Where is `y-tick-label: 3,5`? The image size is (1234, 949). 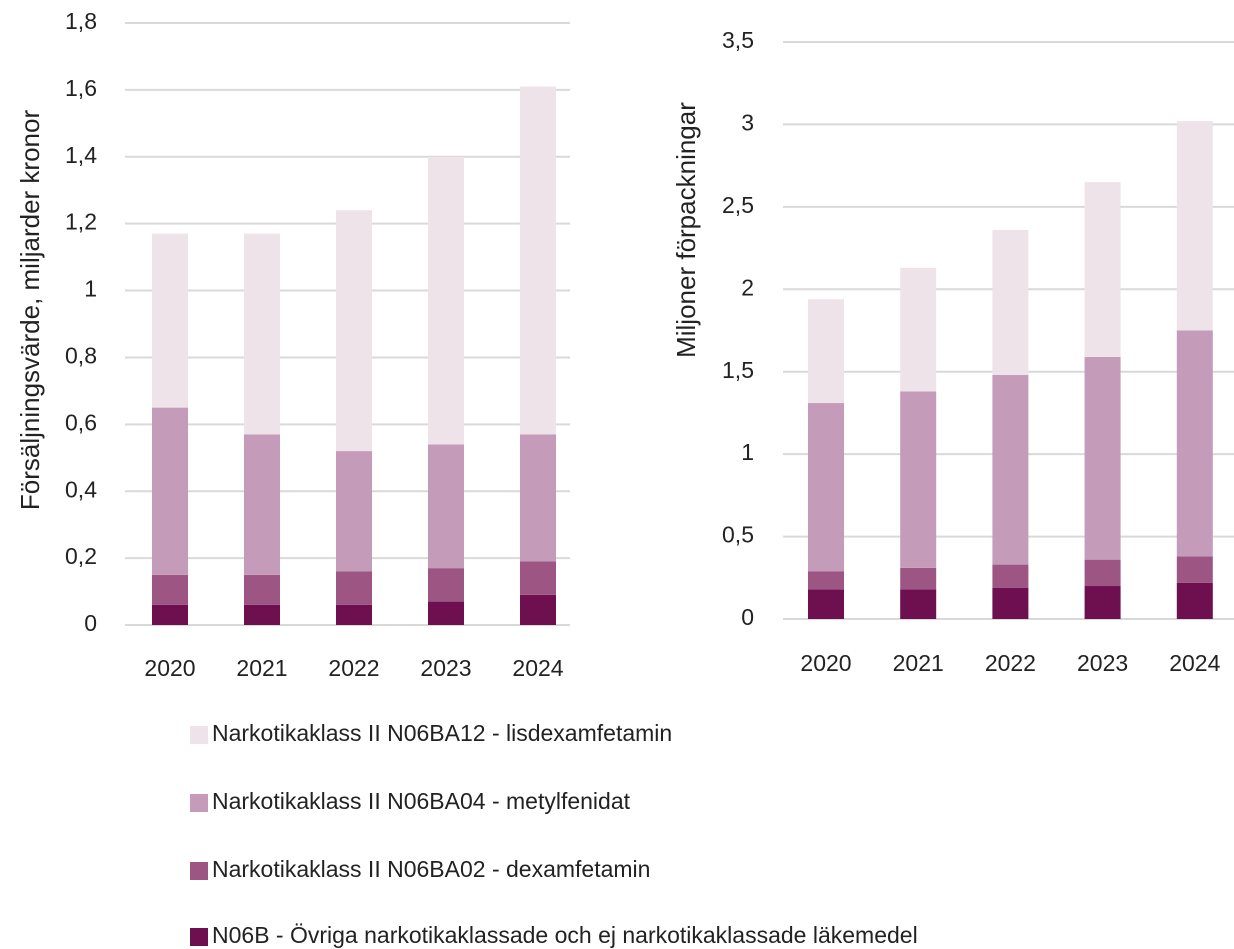
y-tick-label: 3,5 is located at coordinates (738, 40).